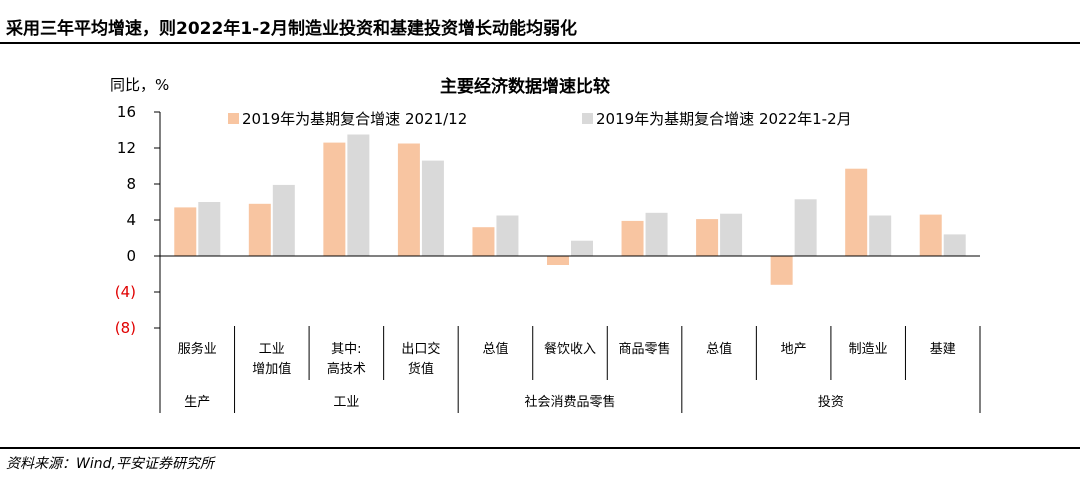  I want to click on group-label: 工业, so click(346, 402).